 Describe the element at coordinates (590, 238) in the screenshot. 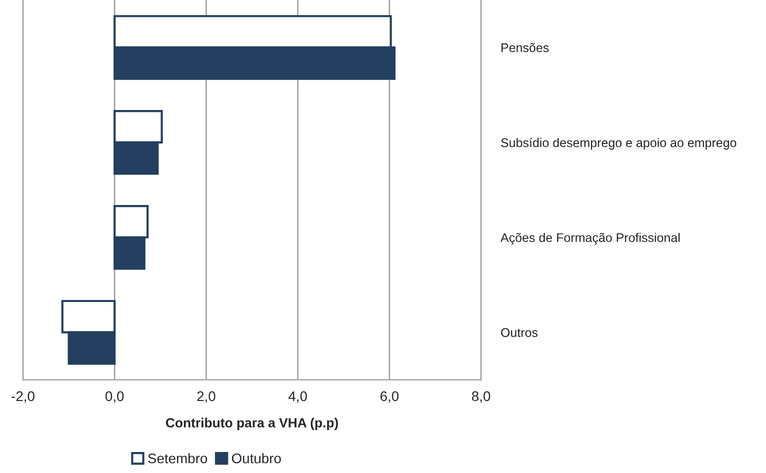

I see `y-tick-label: Ações de Formação Profissional` at that location.